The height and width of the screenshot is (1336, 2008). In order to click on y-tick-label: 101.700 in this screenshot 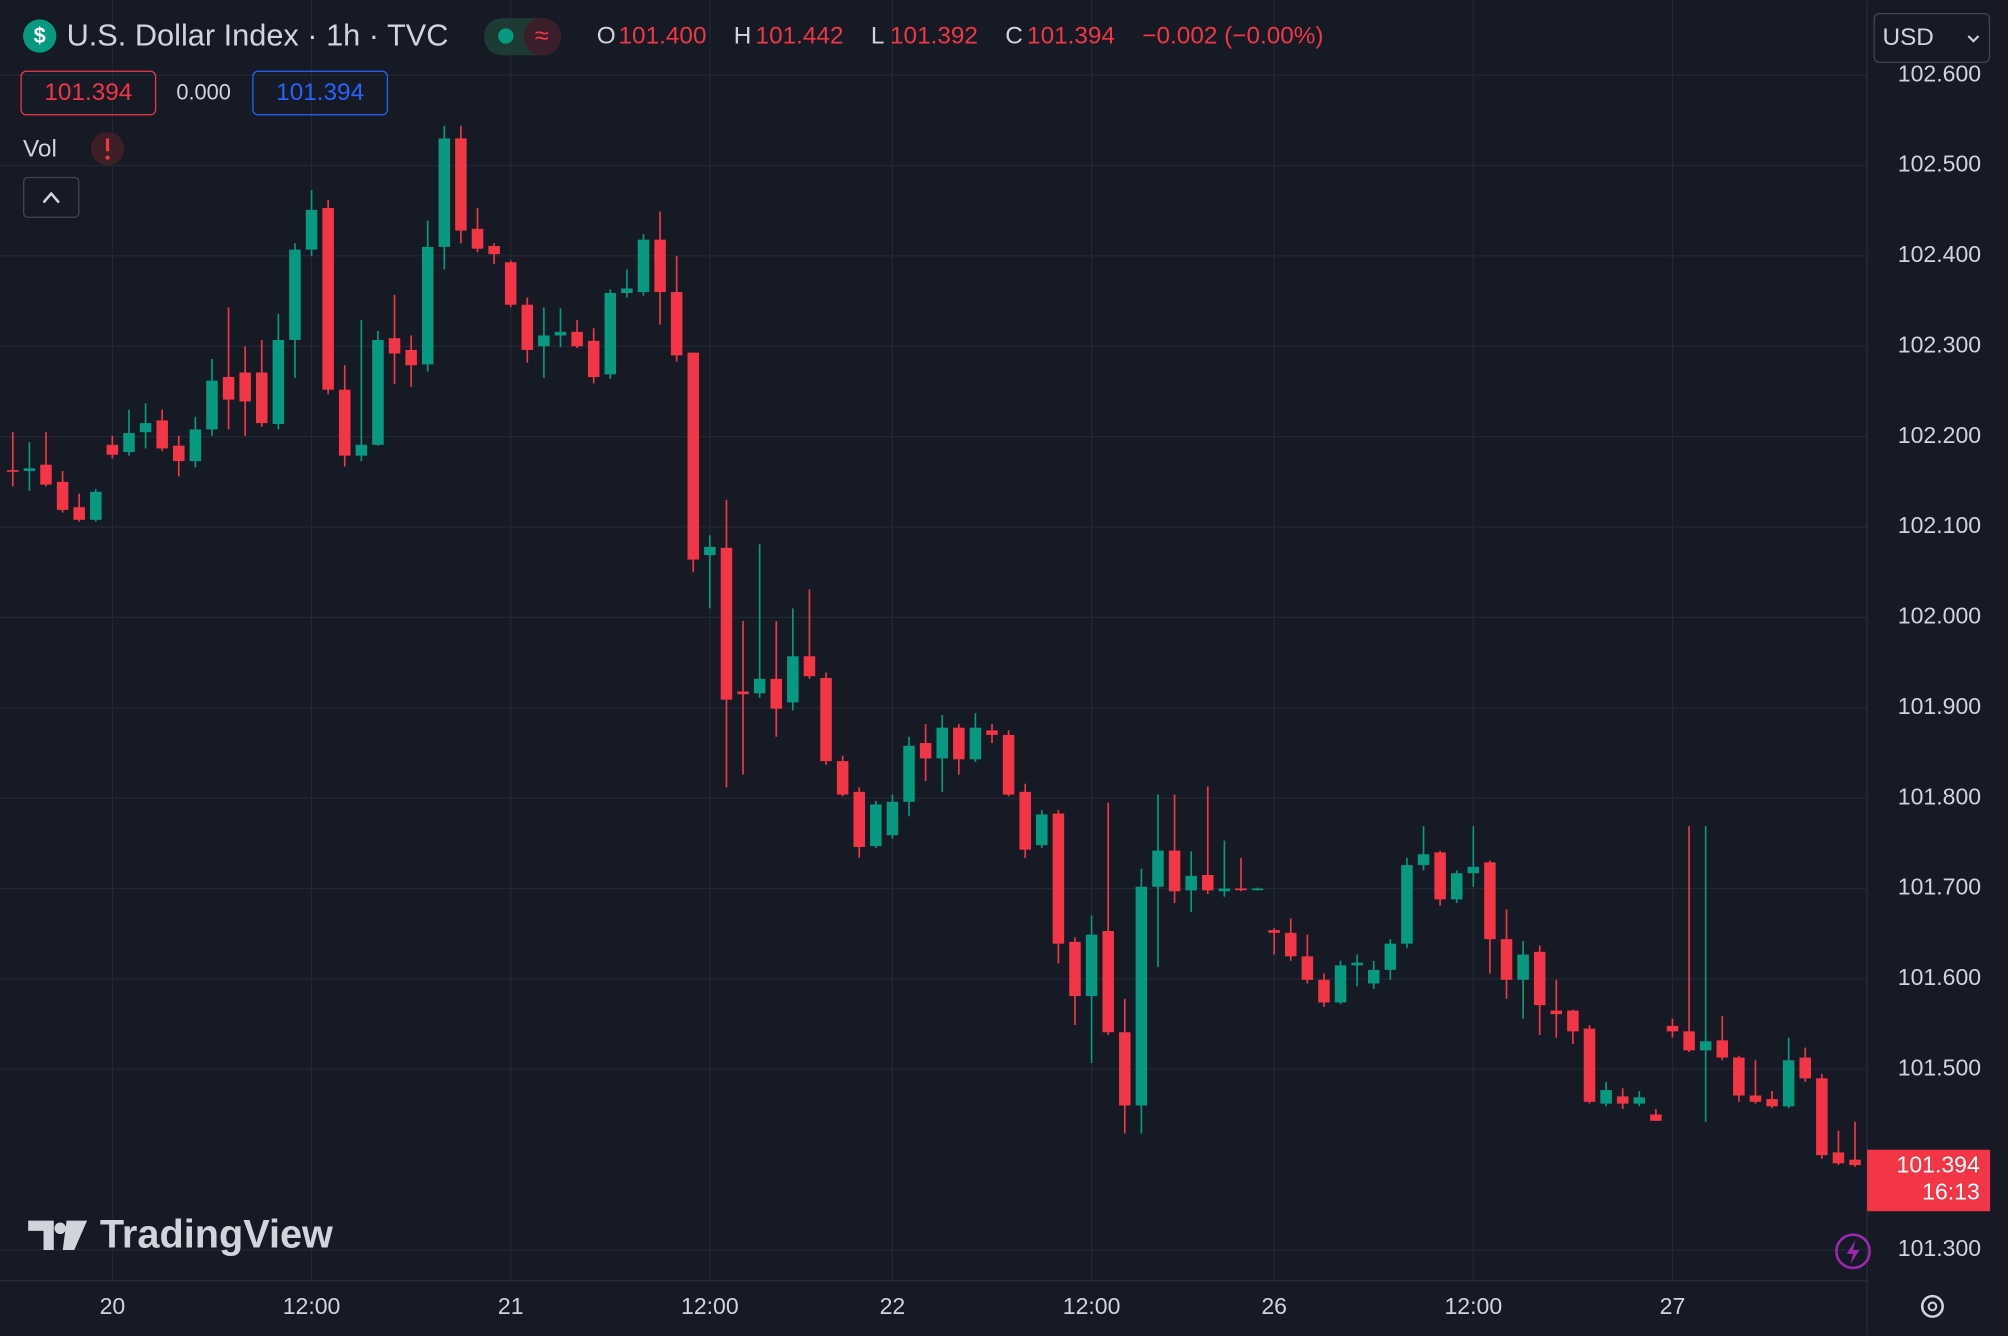, I will do `click(1939, 887)`.